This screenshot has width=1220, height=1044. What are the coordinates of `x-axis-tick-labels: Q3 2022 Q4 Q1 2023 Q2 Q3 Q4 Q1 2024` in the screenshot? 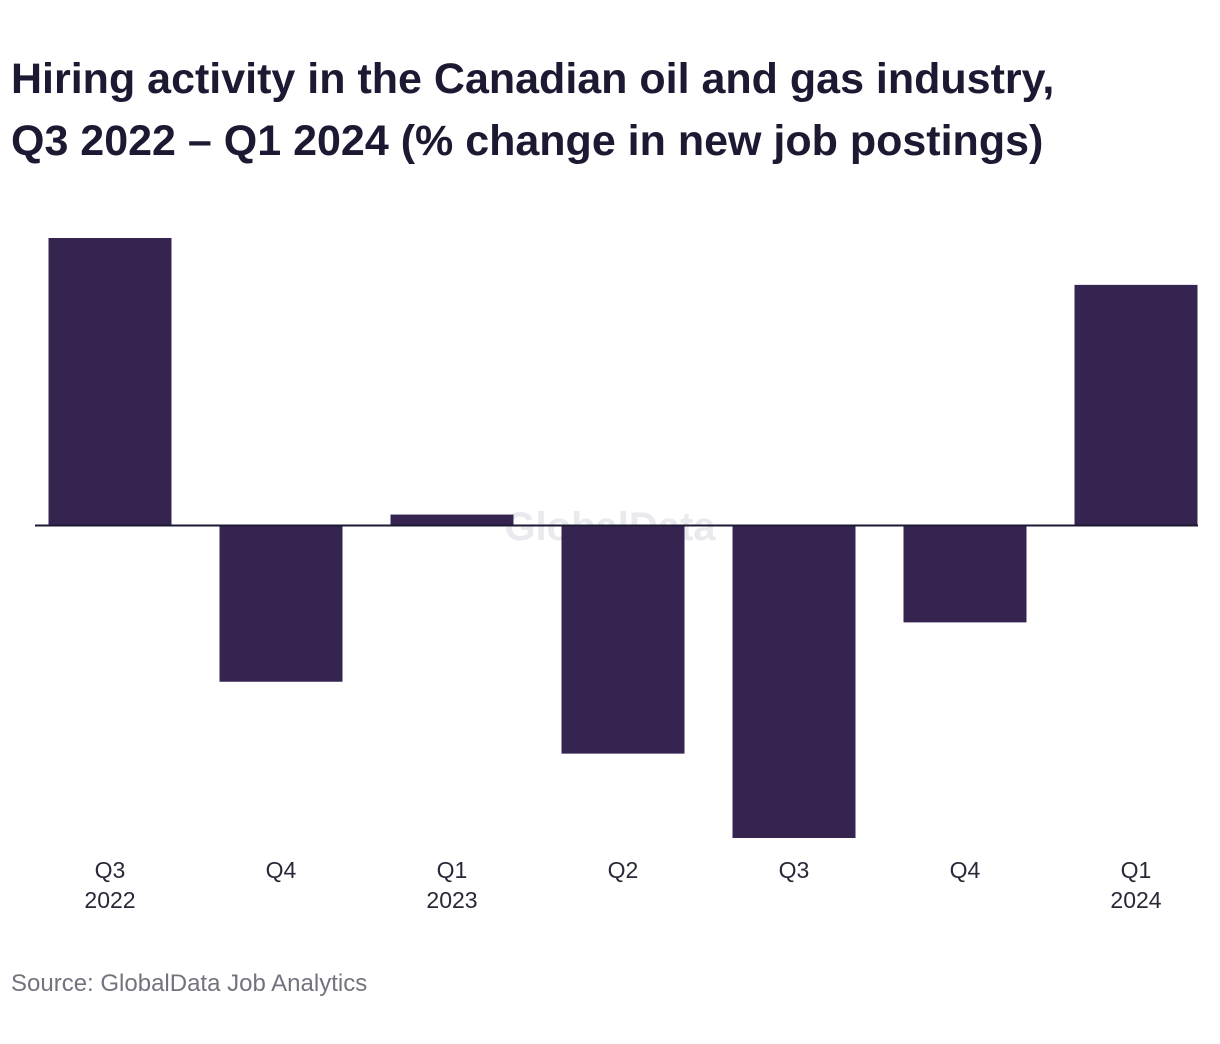 It's located at (622, 885).